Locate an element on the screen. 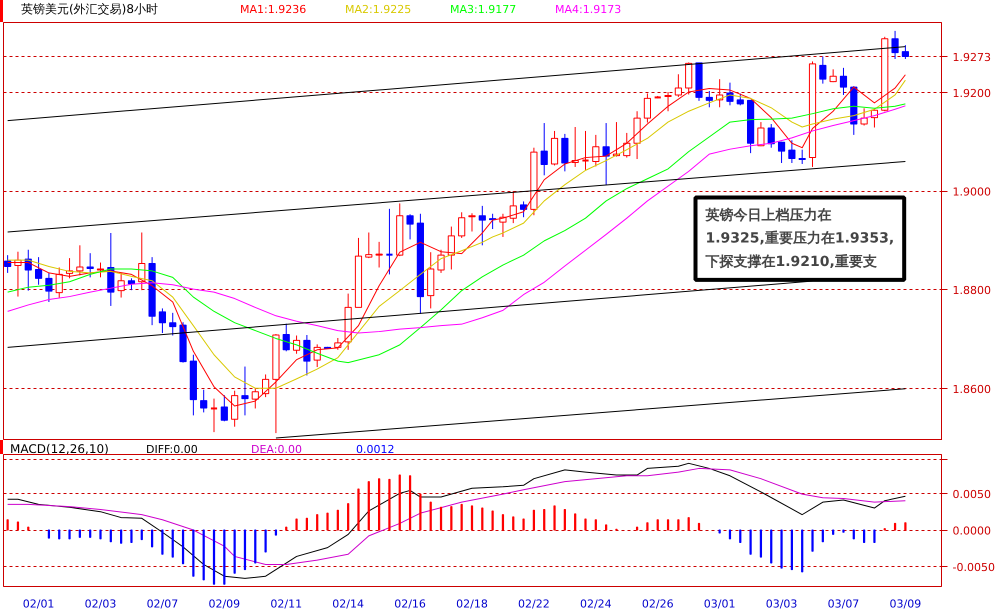 Image resolution: width=997 pixels, height=615 pixels. chart-title: MACD(12,26,10) is located at coordinates (59, 449).